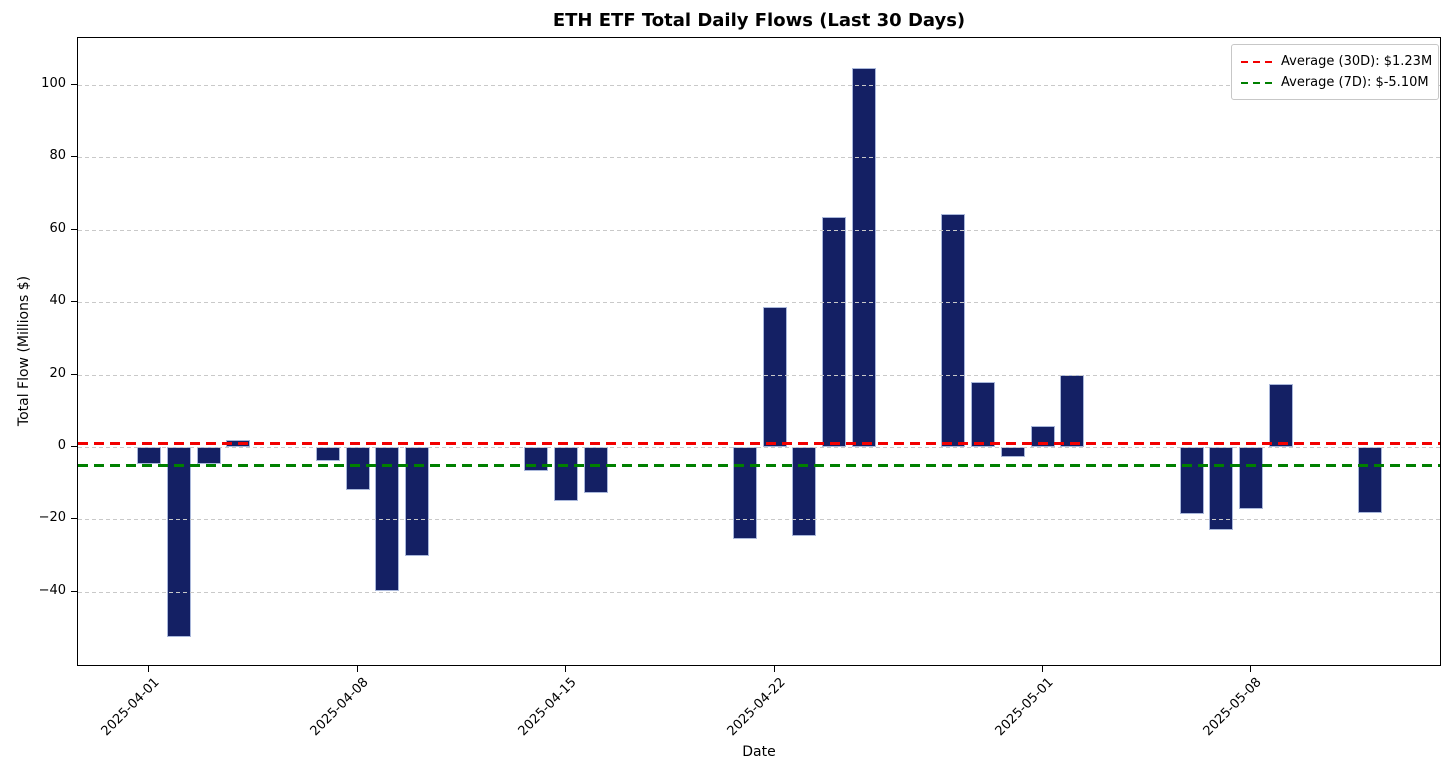 Image resolution: width=1456 pixels, height=777 pixels. I want to click on legend-label-average-7d: Average (7D): $-5.10M, so click(1355, 82).